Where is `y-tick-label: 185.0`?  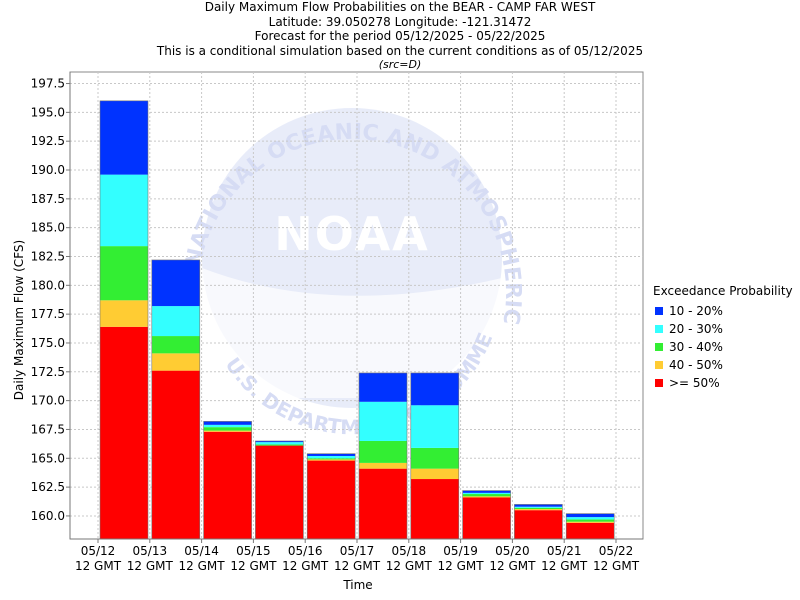
y-tick-label: 185.0 is located at coordinates (48, 228).